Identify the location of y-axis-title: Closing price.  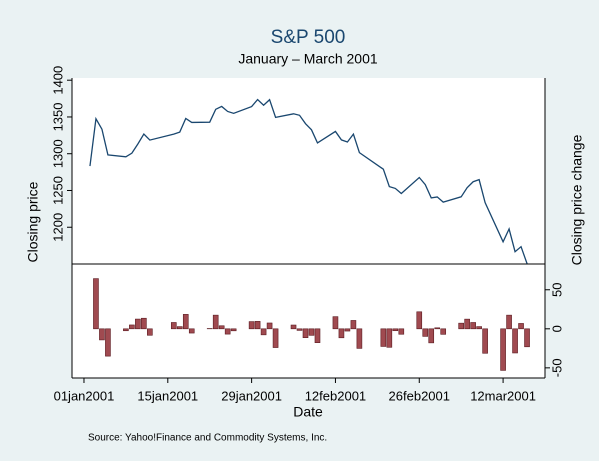
(33, 221).